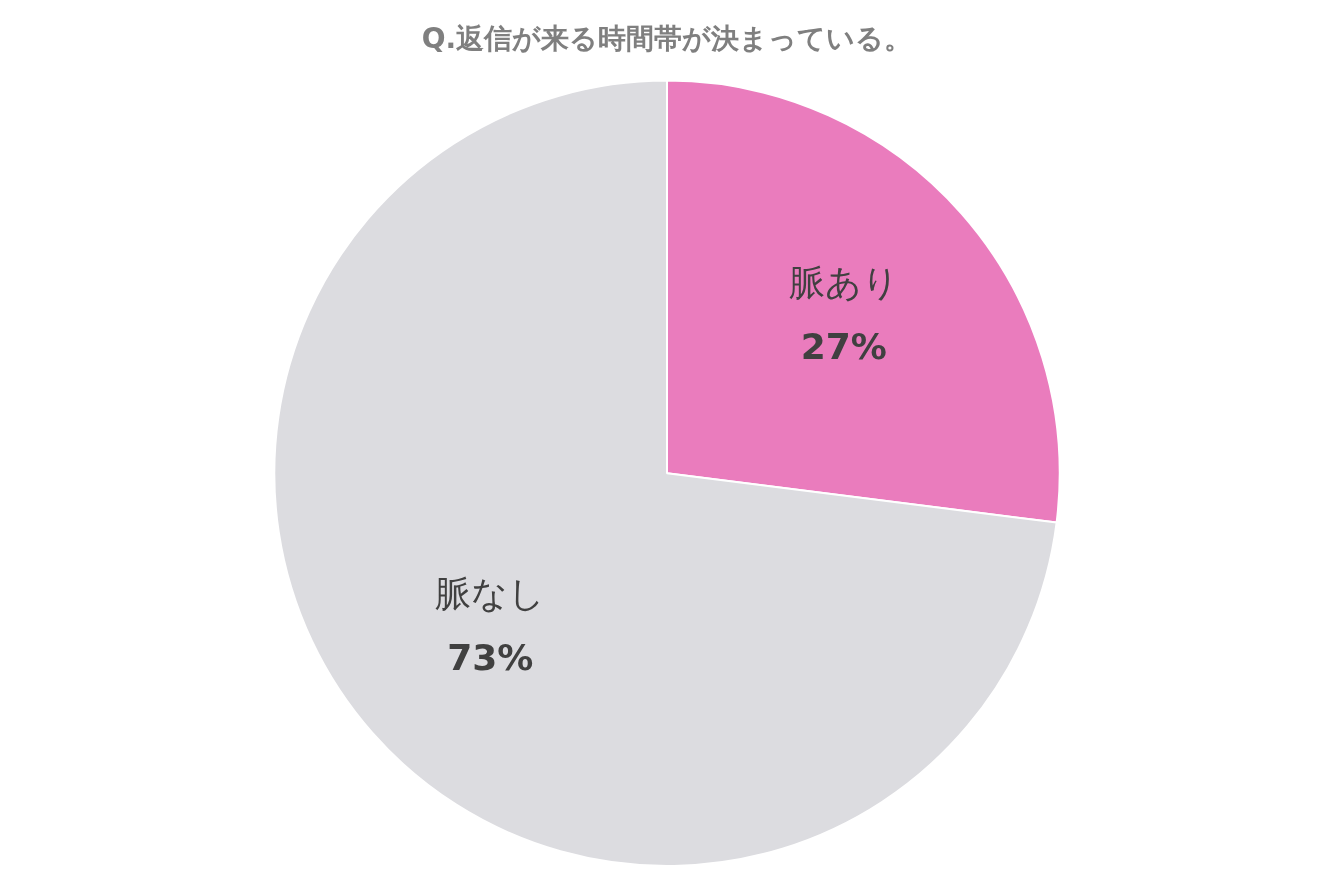  Describe the element at coordinates (490, 658) in the screenshot. I see `data-label: 73%` at that location.